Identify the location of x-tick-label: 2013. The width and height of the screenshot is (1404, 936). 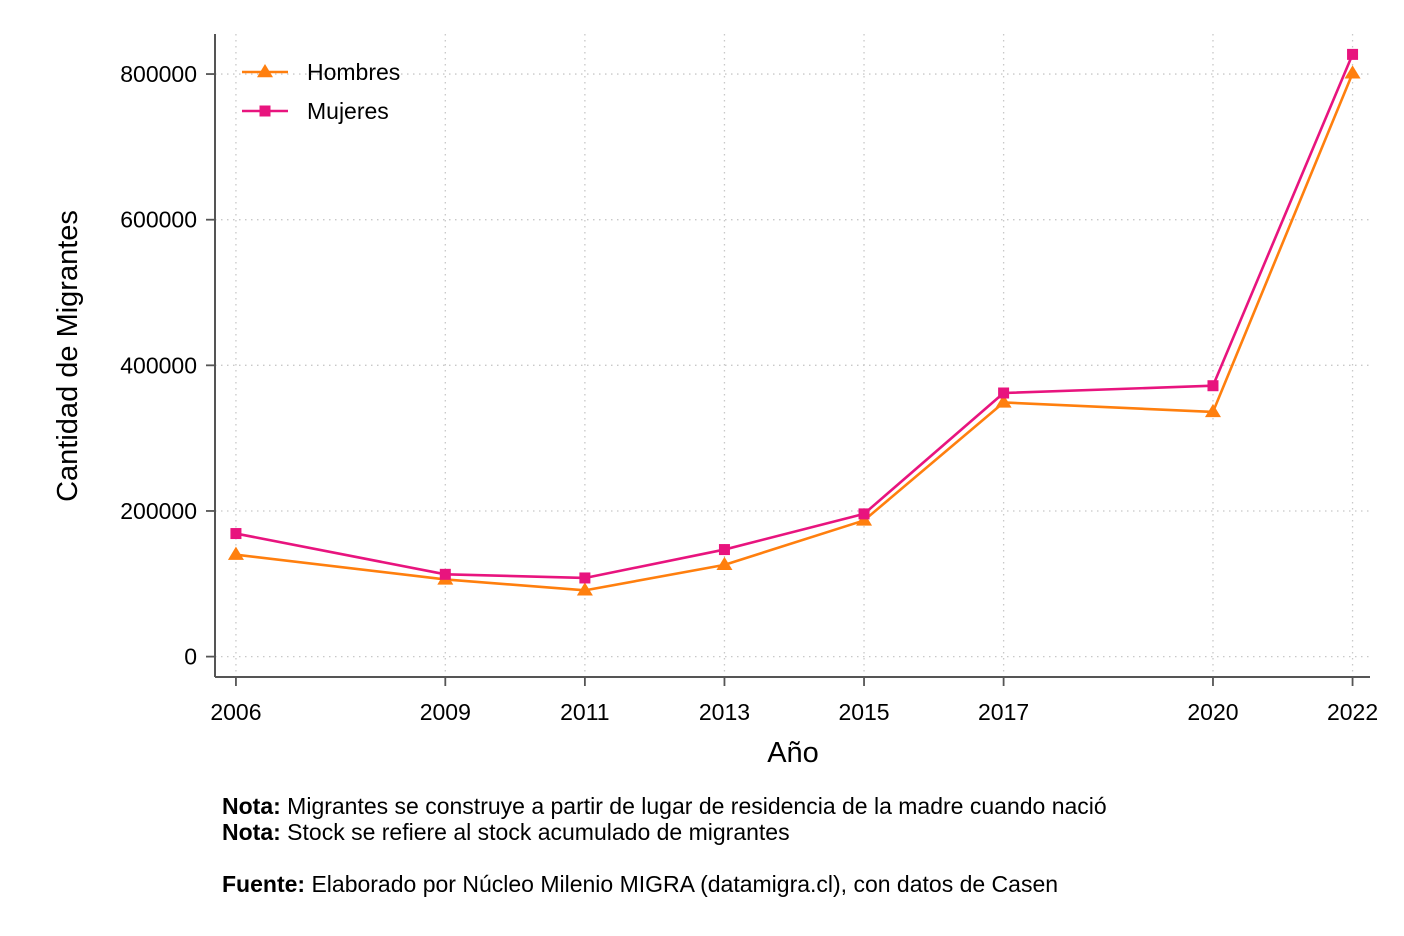
(724, 712).